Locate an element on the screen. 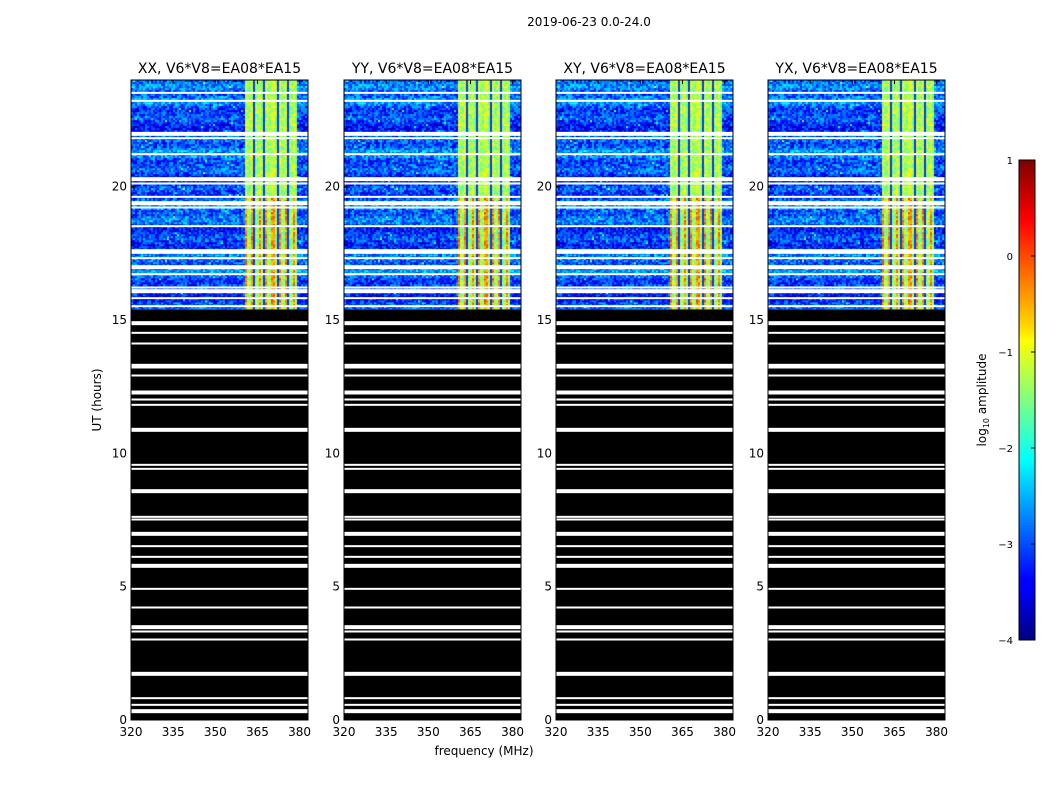  x-tick-label: 380 is located at coordinates (512, 732).